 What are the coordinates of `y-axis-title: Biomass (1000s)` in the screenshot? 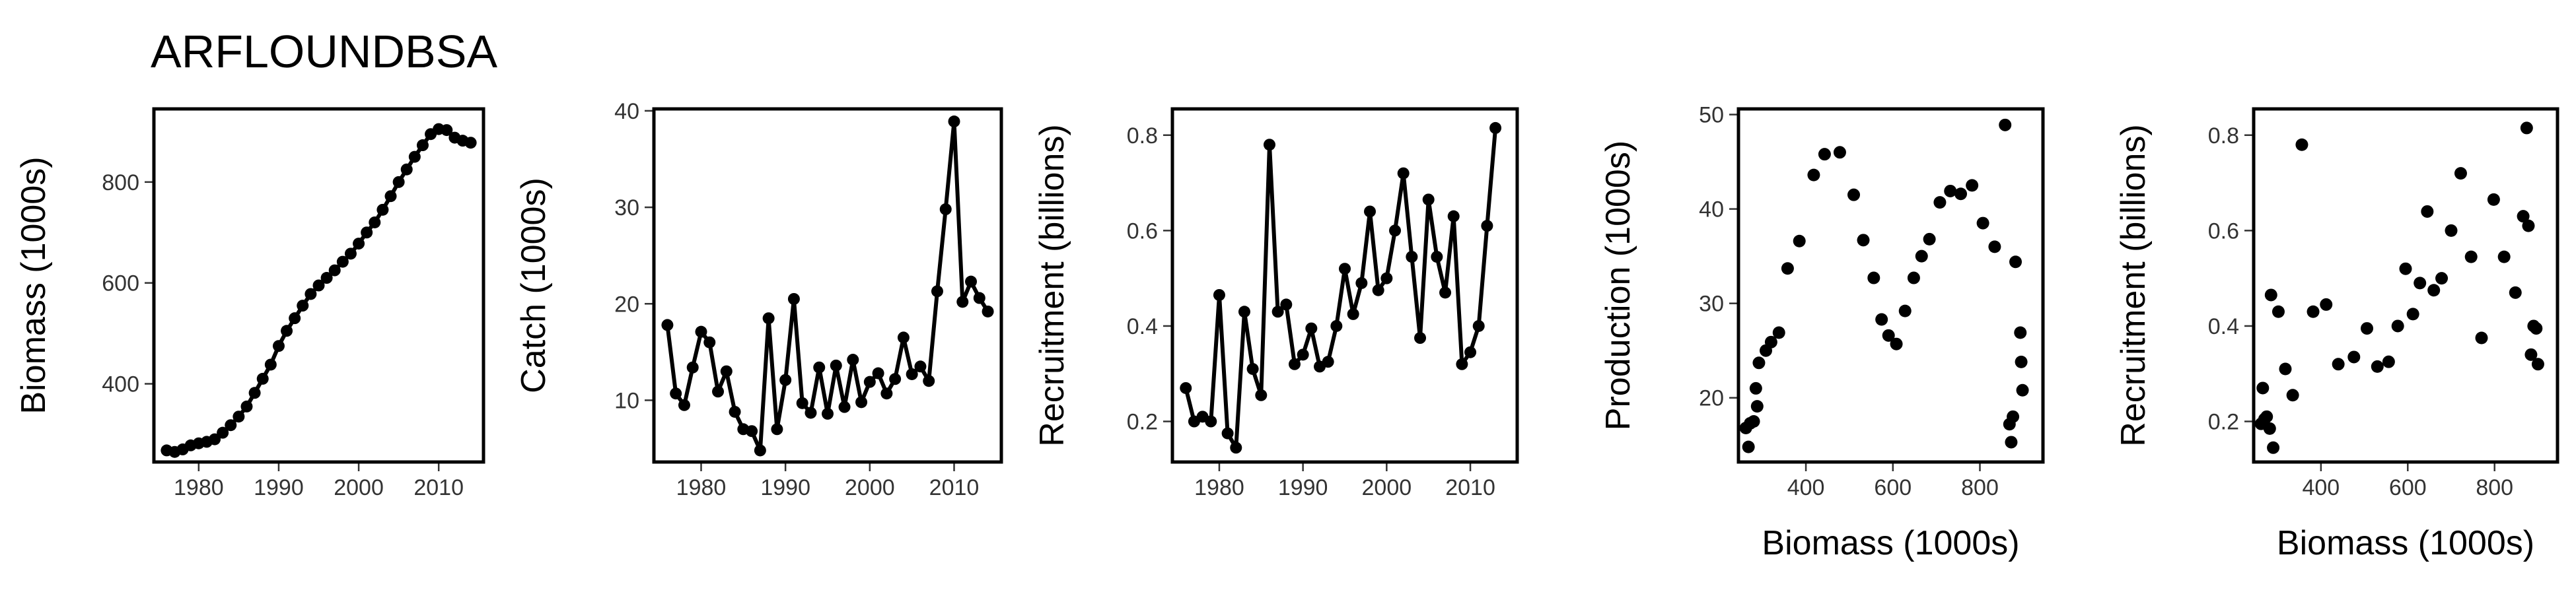 It's located at (34, 285).